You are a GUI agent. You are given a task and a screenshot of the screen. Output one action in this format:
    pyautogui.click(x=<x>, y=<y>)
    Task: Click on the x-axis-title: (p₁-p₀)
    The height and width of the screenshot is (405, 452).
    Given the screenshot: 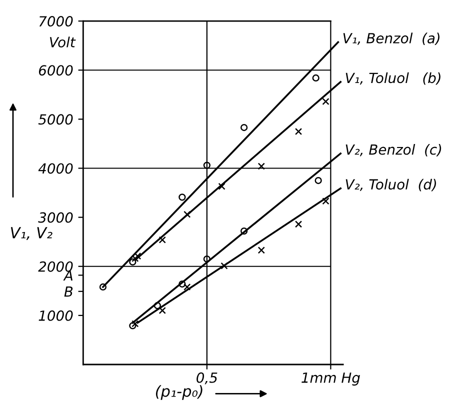 What is the action you would take?
    pyautogui.click(x=179, y=392)
    